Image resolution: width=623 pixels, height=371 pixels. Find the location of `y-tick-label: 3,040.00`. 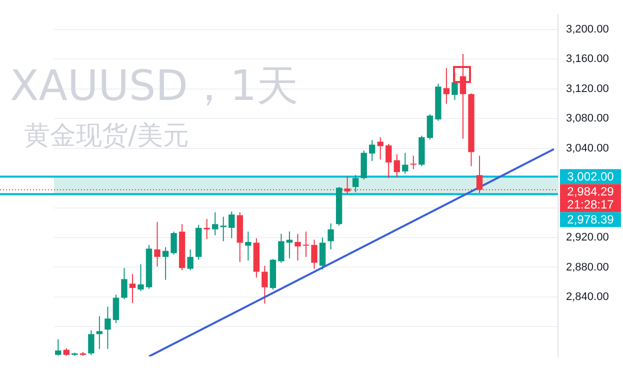

y-tick-label: 3,040.00 is located at coordinates (587, 148).